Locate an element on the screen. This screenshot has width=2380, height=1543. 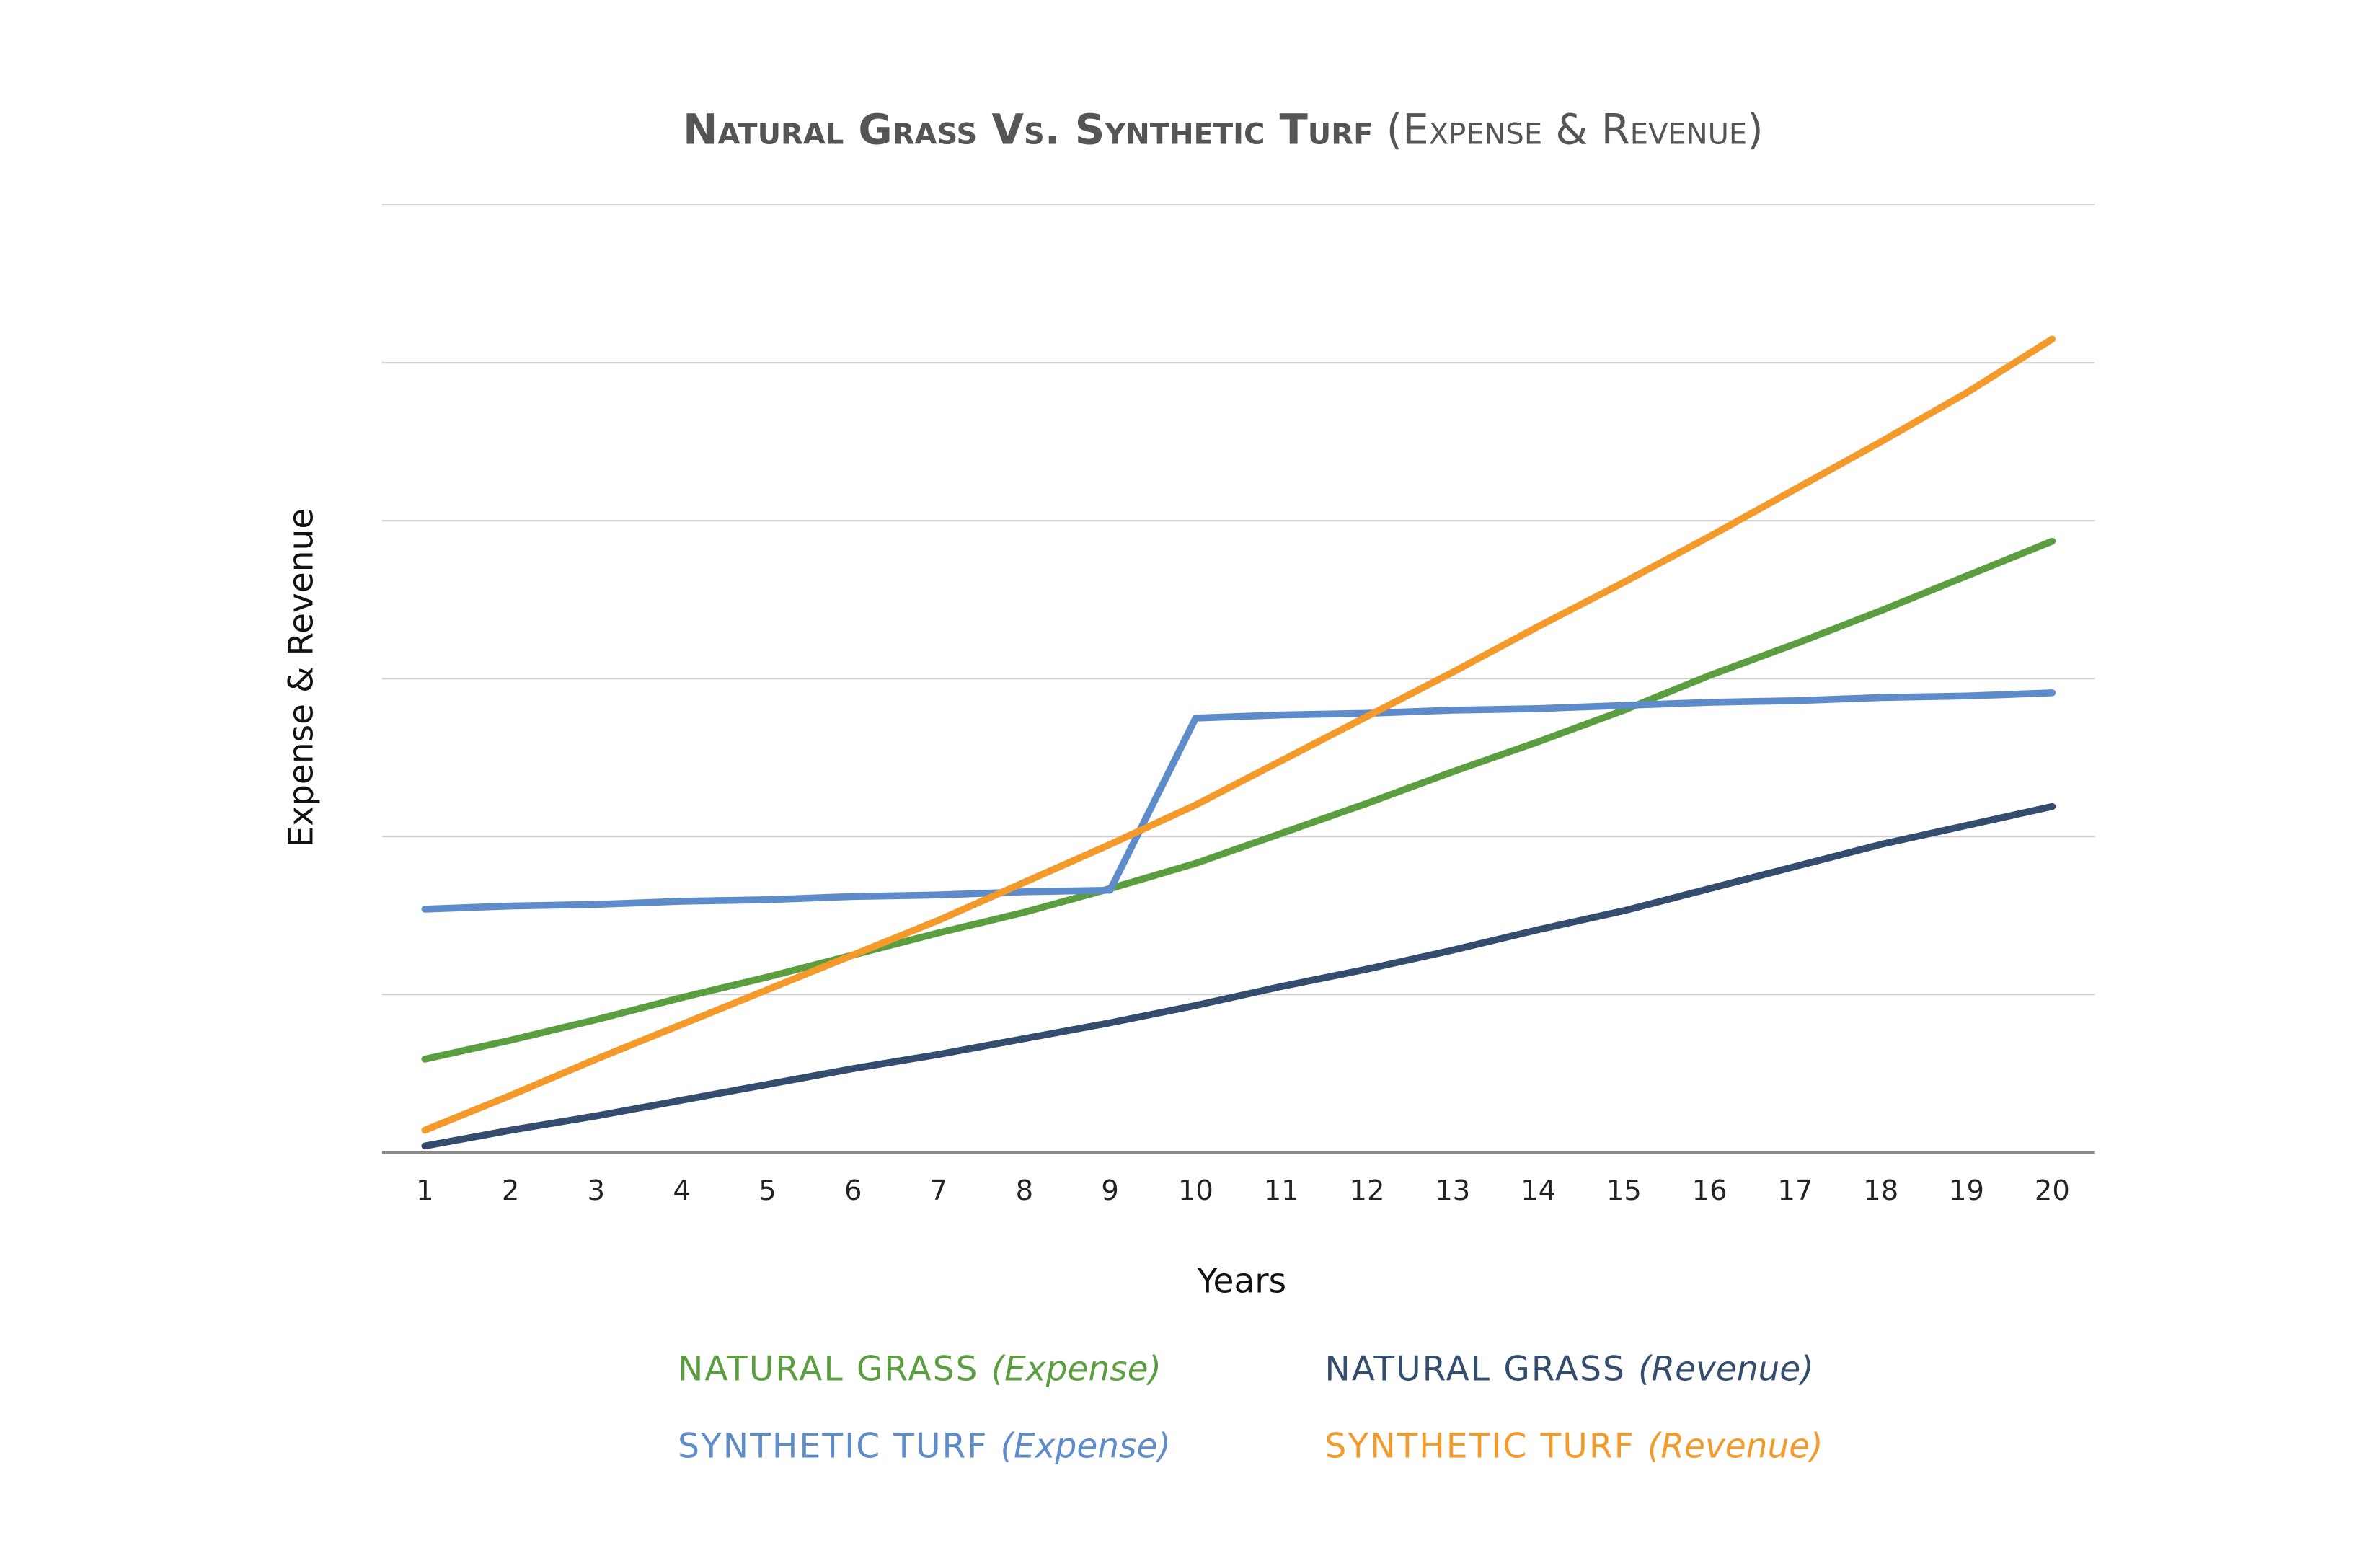
x-tick-label: 6 is located at coordinates (853, 1191).